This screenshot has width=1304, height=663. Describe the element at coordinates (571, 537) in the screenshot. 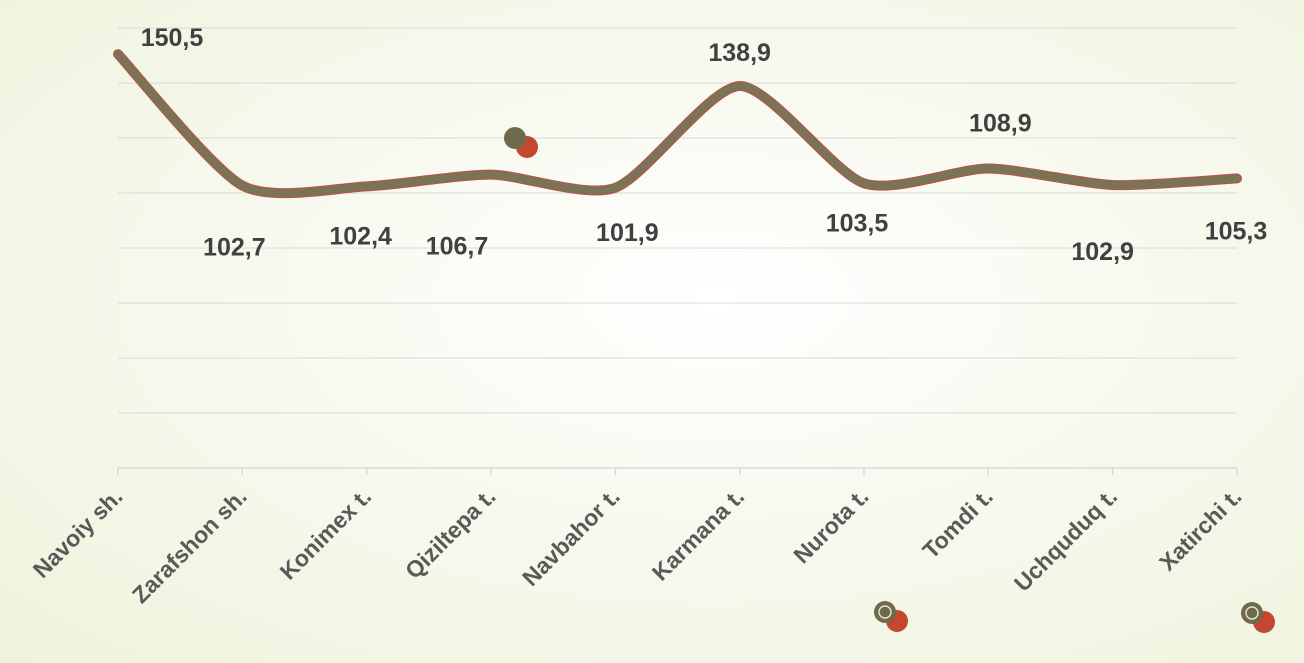

I see `category-label: Navbahor t.` at that location.